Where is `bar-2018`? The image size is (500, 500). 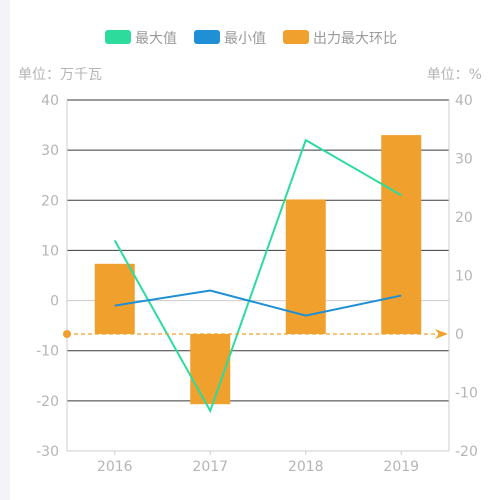 bar-2018 is located at coordinates (305, 266).